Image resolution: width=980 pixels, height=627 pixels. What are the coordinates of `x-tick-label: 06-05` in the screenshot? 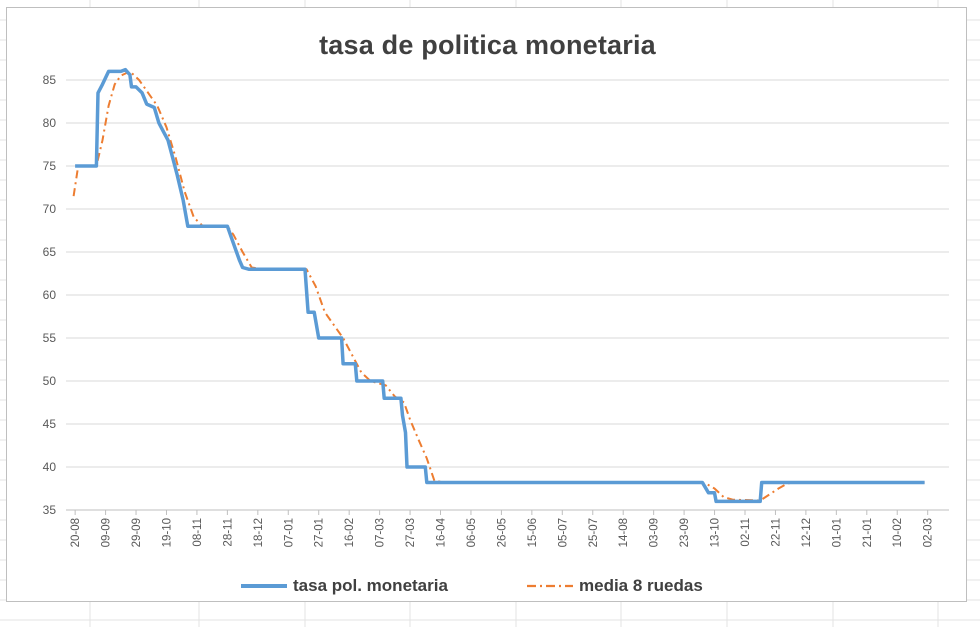 It's located at (472, 532).